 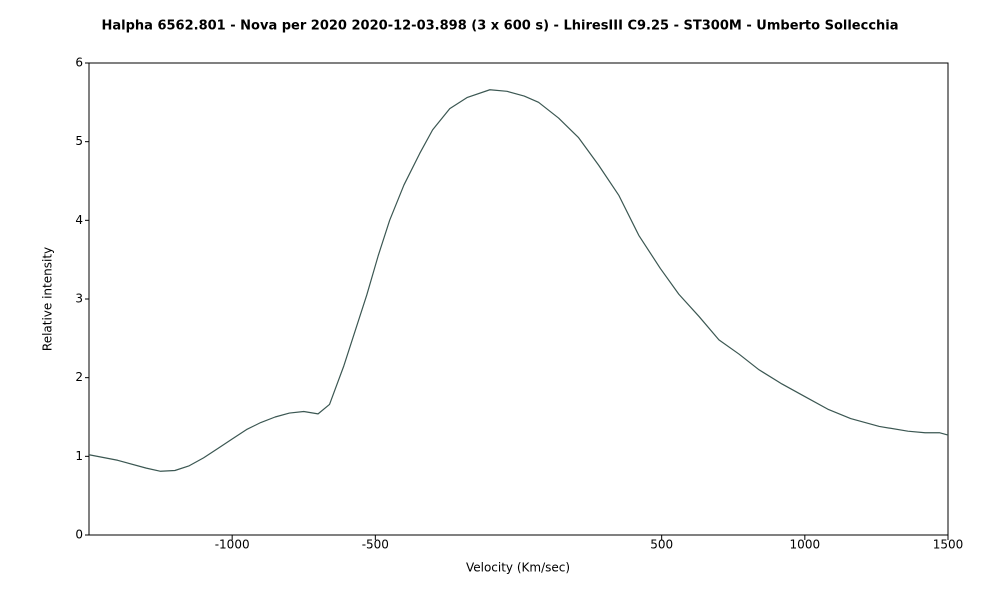 I want to click on y-tick-label: 6, so click(x=79, y=63).